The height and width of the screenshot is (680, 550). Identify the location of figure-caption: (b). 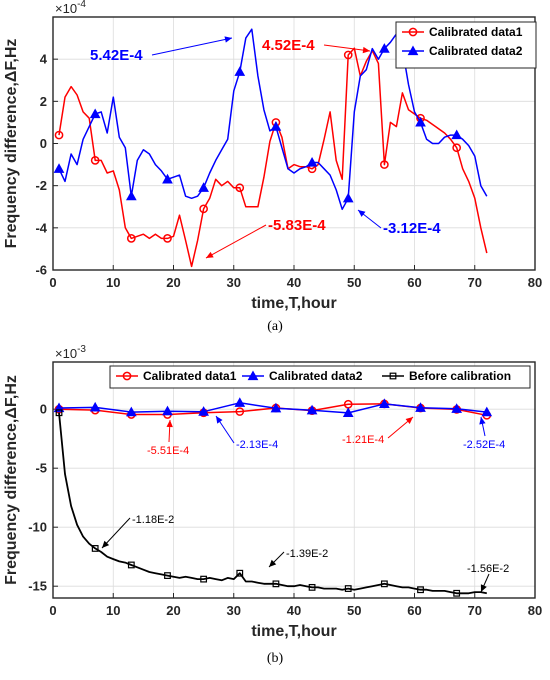
(275, 658).